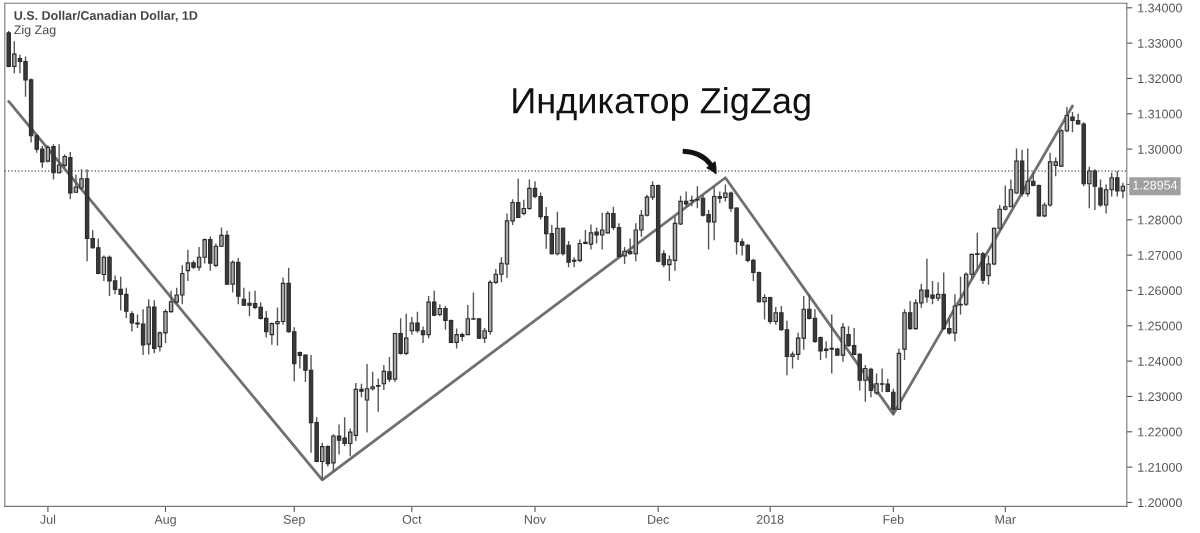  What do you see at coordinates (1160, 467) in the screenshot?
I see `y-tick-label: 1.21000` at bounding box center [1160, 467].